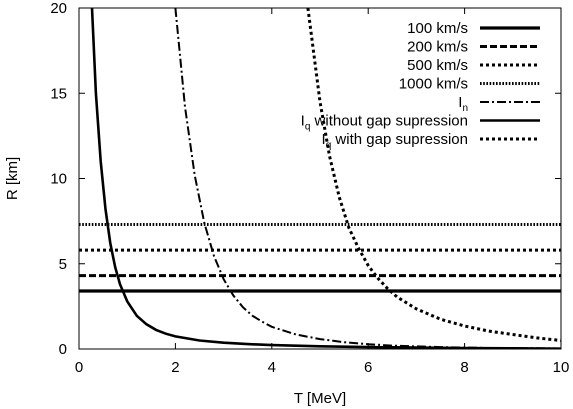 The image size is (573, 409). Describe the element at coordinates (79, 367) in the screenshot. I see `x-tick-label-0: 0` at that location.